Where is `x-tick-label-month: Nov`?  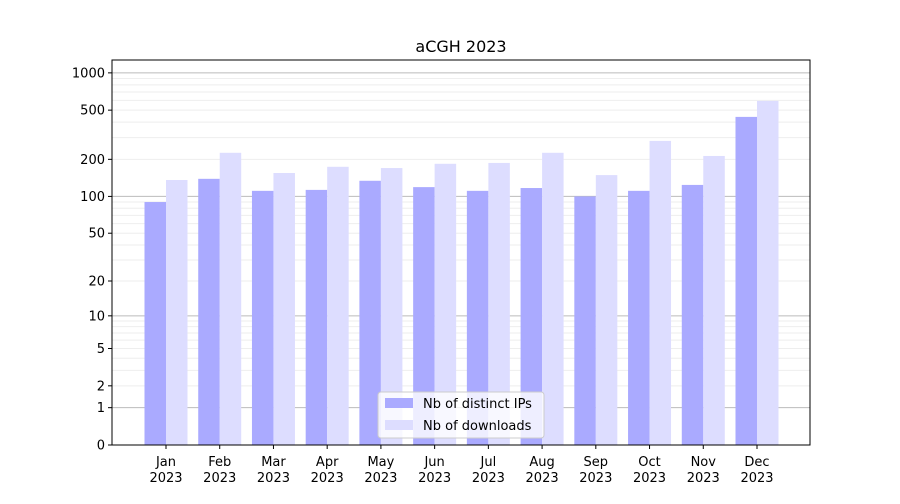
x-tick-label-month: Nov is located at coordinates (704, 462).